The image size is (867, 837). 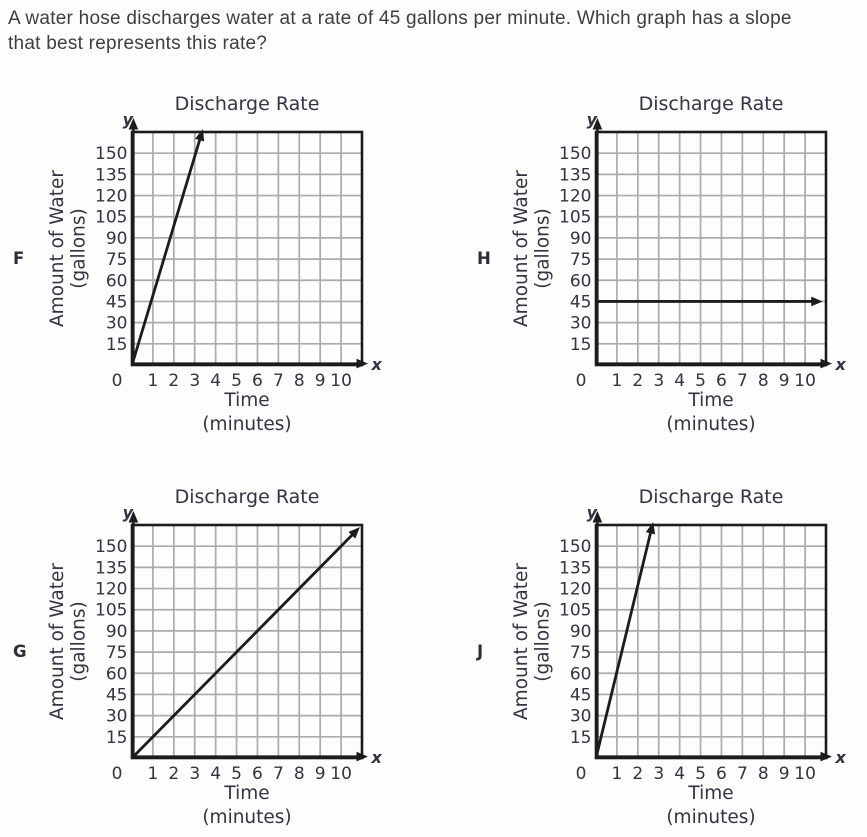 What do you see at coordinates (138, 43) in the screenshot?
I see `question-line-2: that best represents this rate?` at bounding box center [138, 43].